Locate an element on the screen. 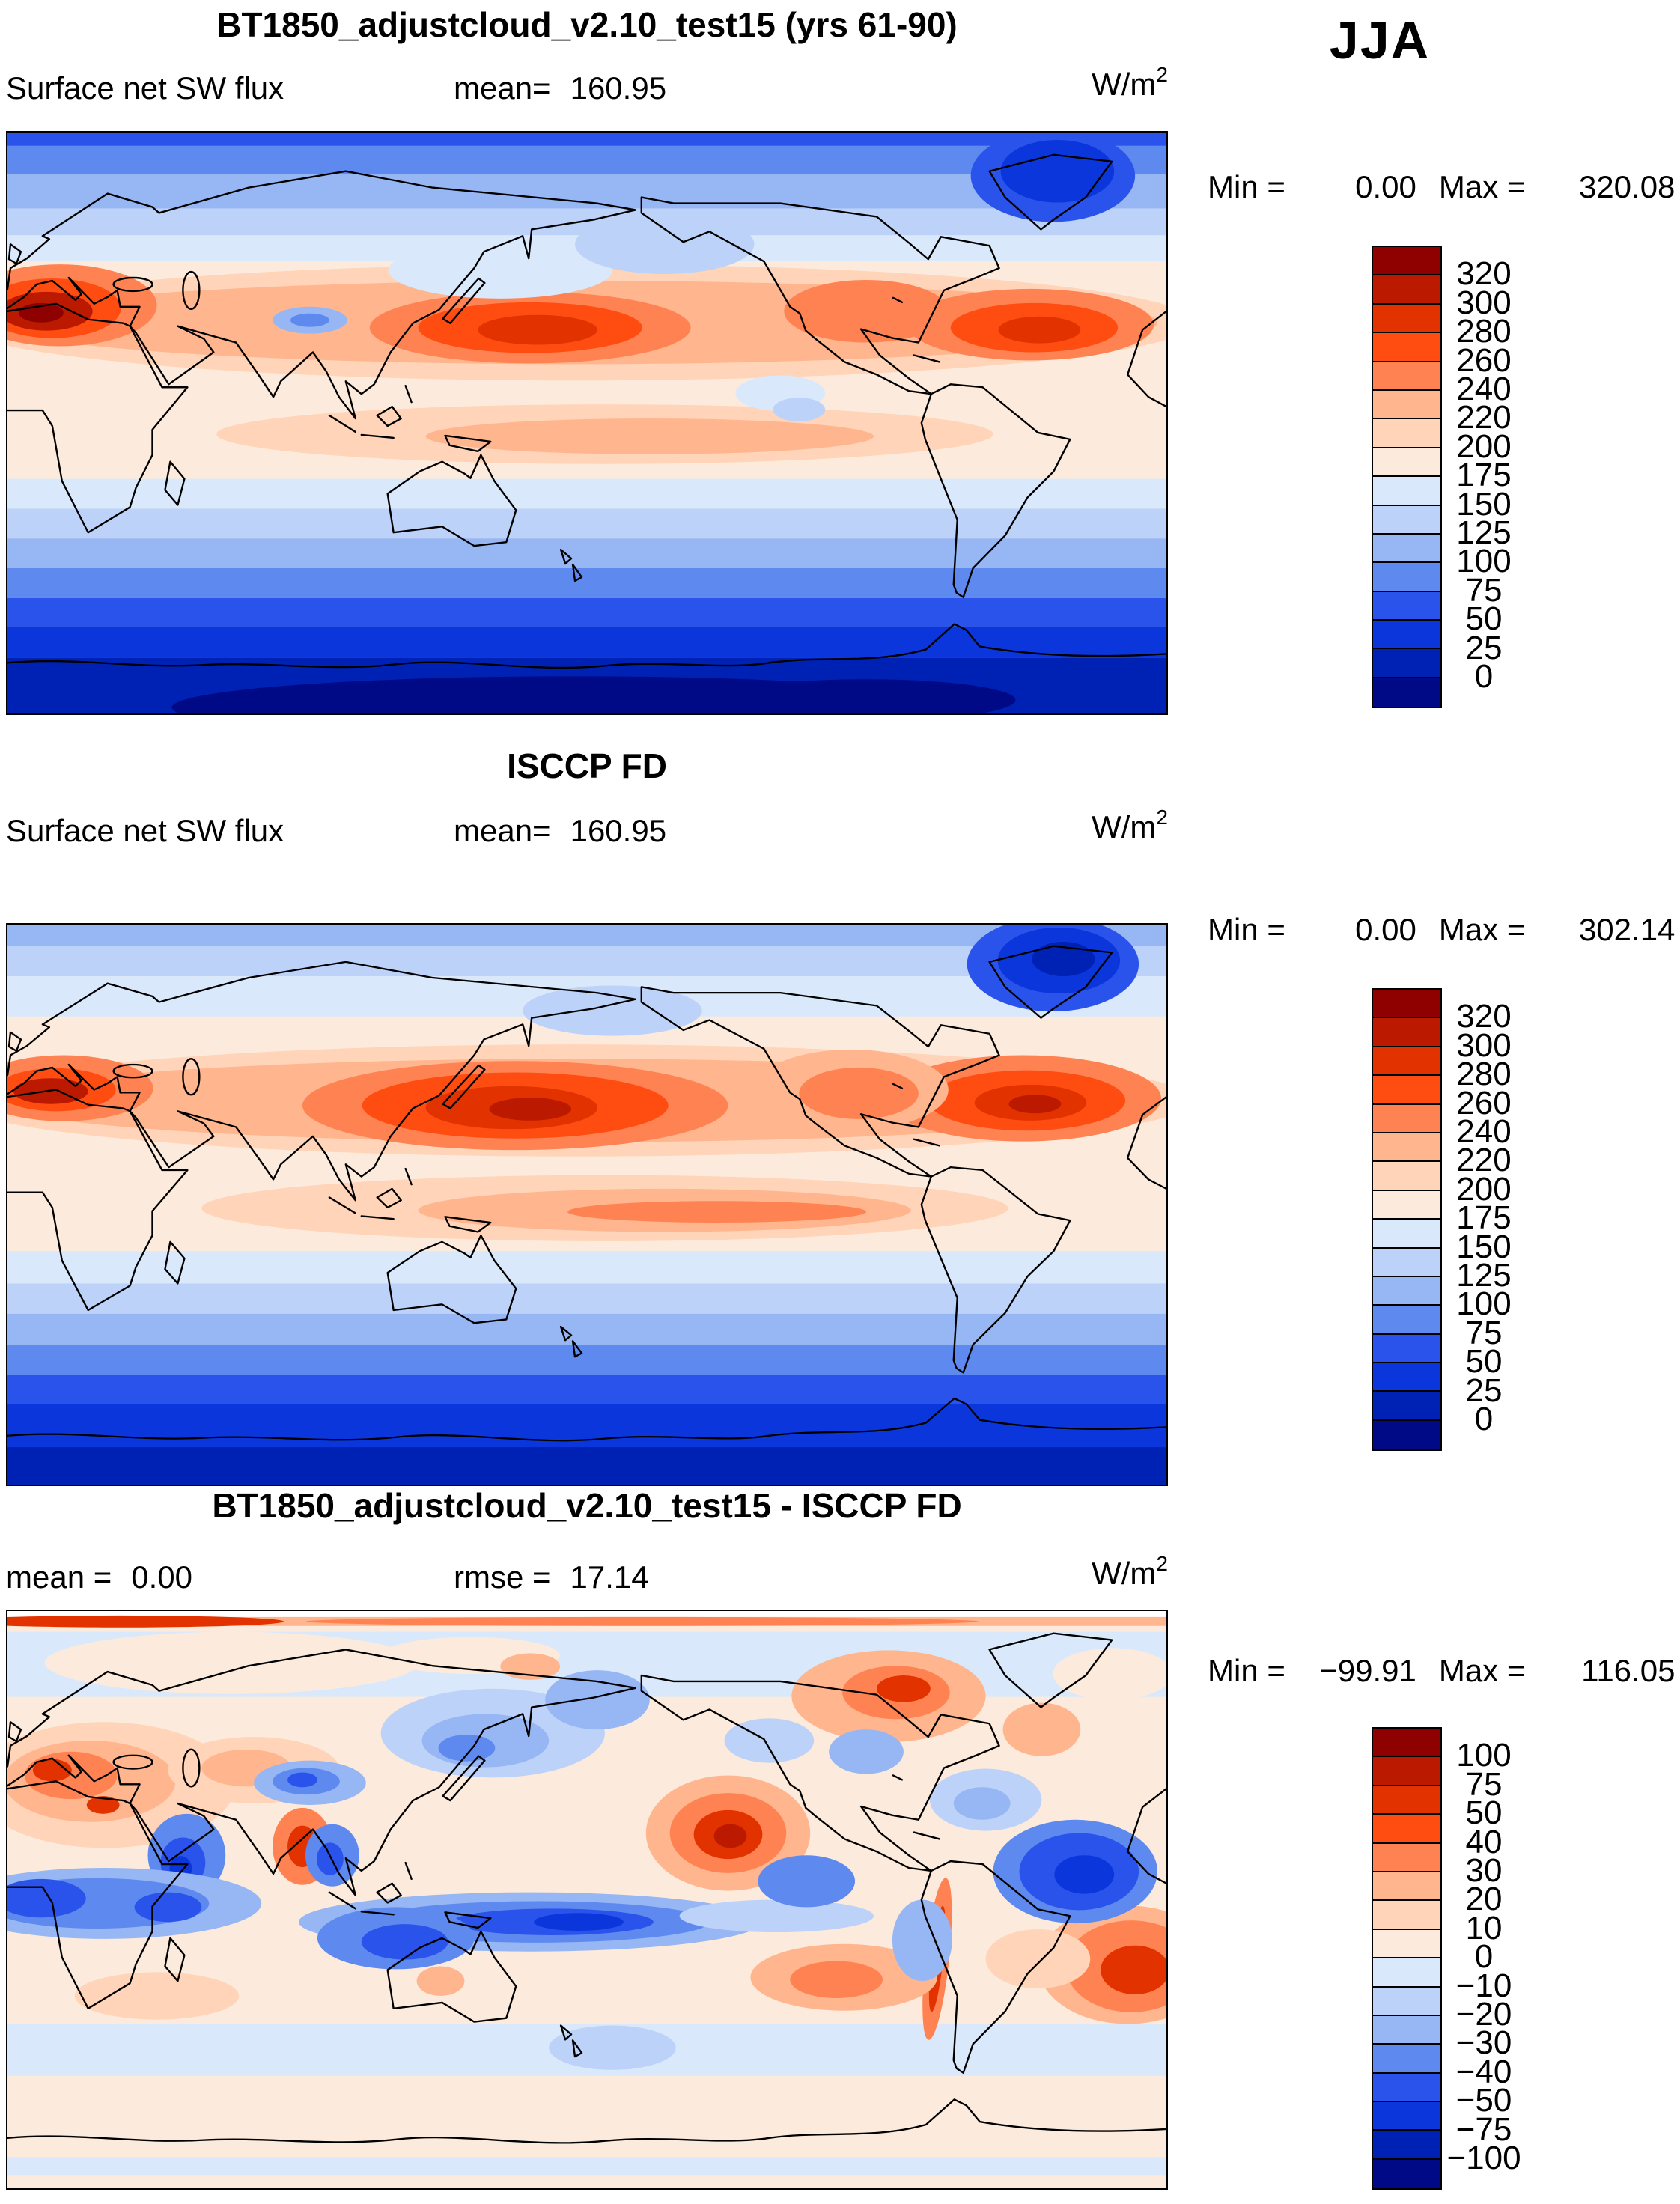 Image resolution: width=1680 pixels, height=2204 pixels. colorbar-tick-label: −40 is located at coordinates (1483, 2071).